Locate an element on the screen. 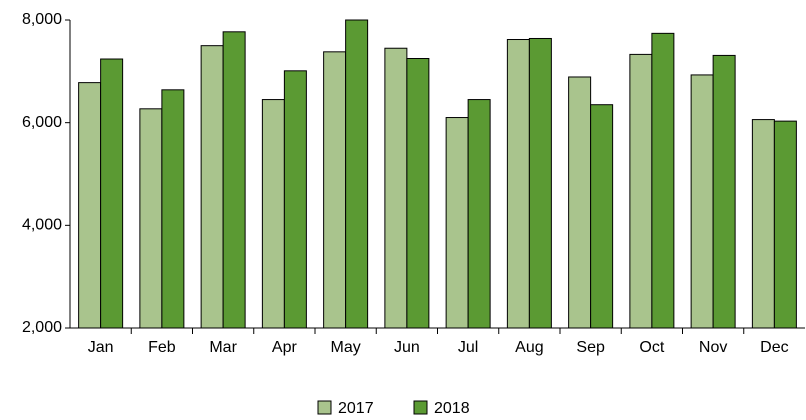 The height and width of the screenshot is (420, 806). x-tick-label: Mar is located at coordinates (223, 347).